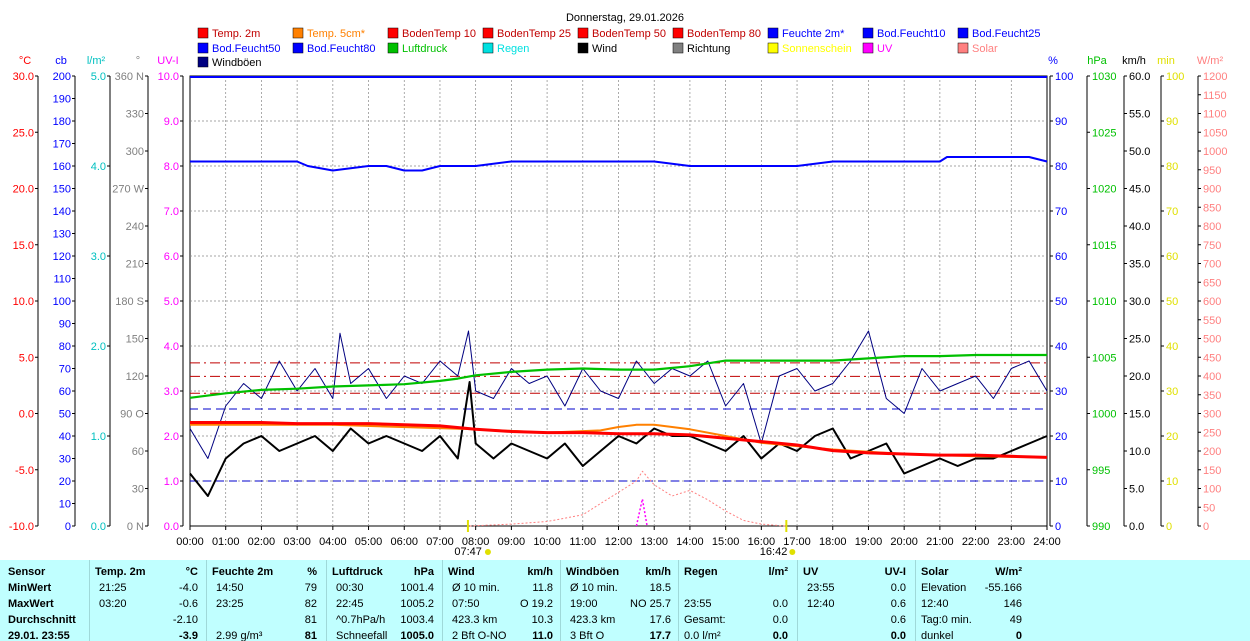 This screenshot has height=641, width=1250. I want to click on left-axis-tick-label: 0.0, so click(26, 415).